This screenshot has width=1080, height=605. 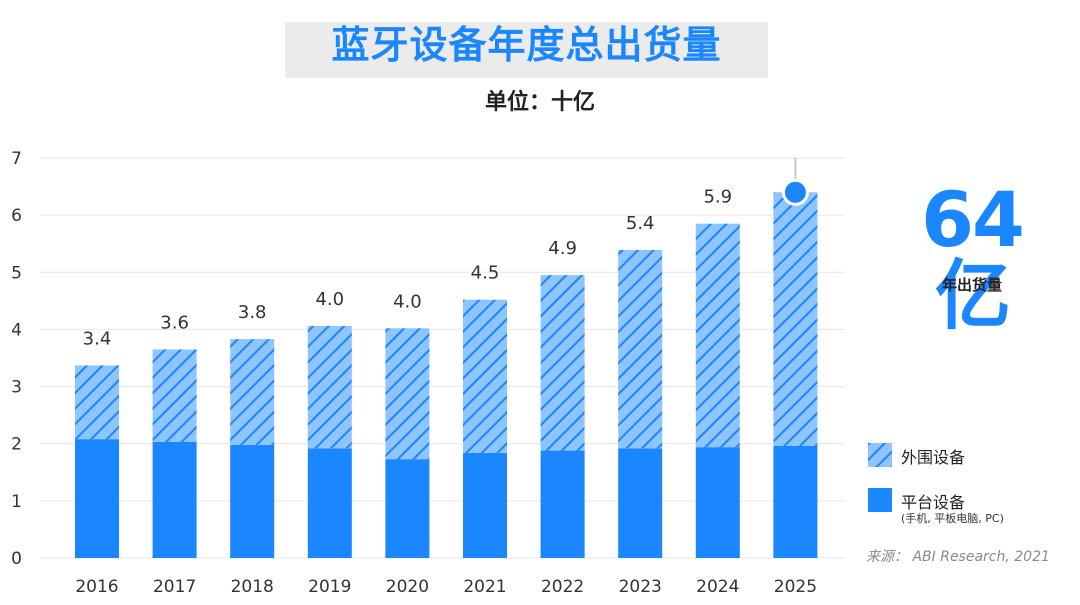 I want to click on x-tick-label: 2020, so click(x=407, y=587).